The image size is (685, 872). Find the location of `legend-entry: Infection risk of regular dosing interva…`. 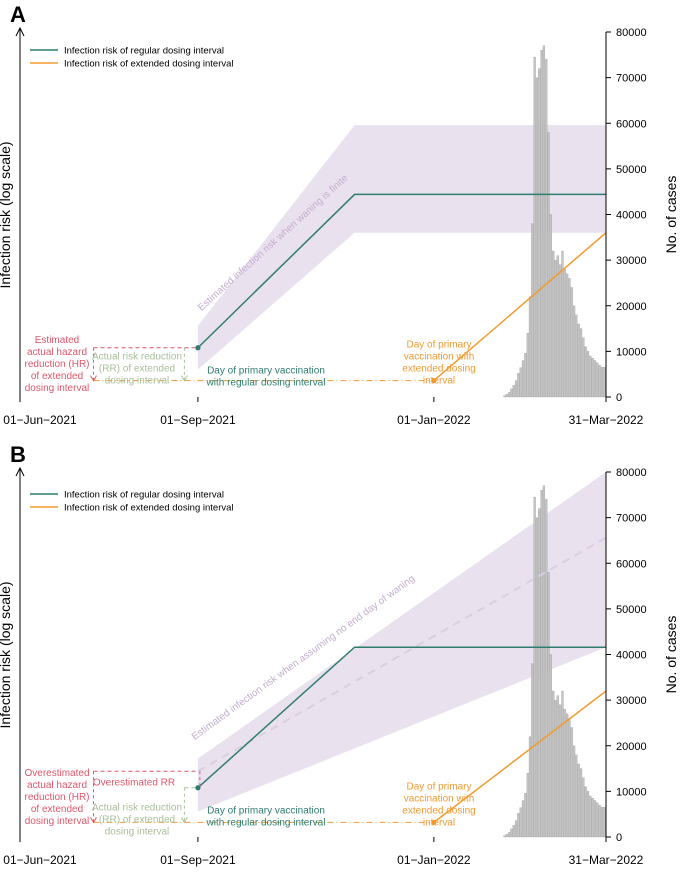

legend-entry: Infection risk of regular dosing interva… is located at coordinates (144, 51).